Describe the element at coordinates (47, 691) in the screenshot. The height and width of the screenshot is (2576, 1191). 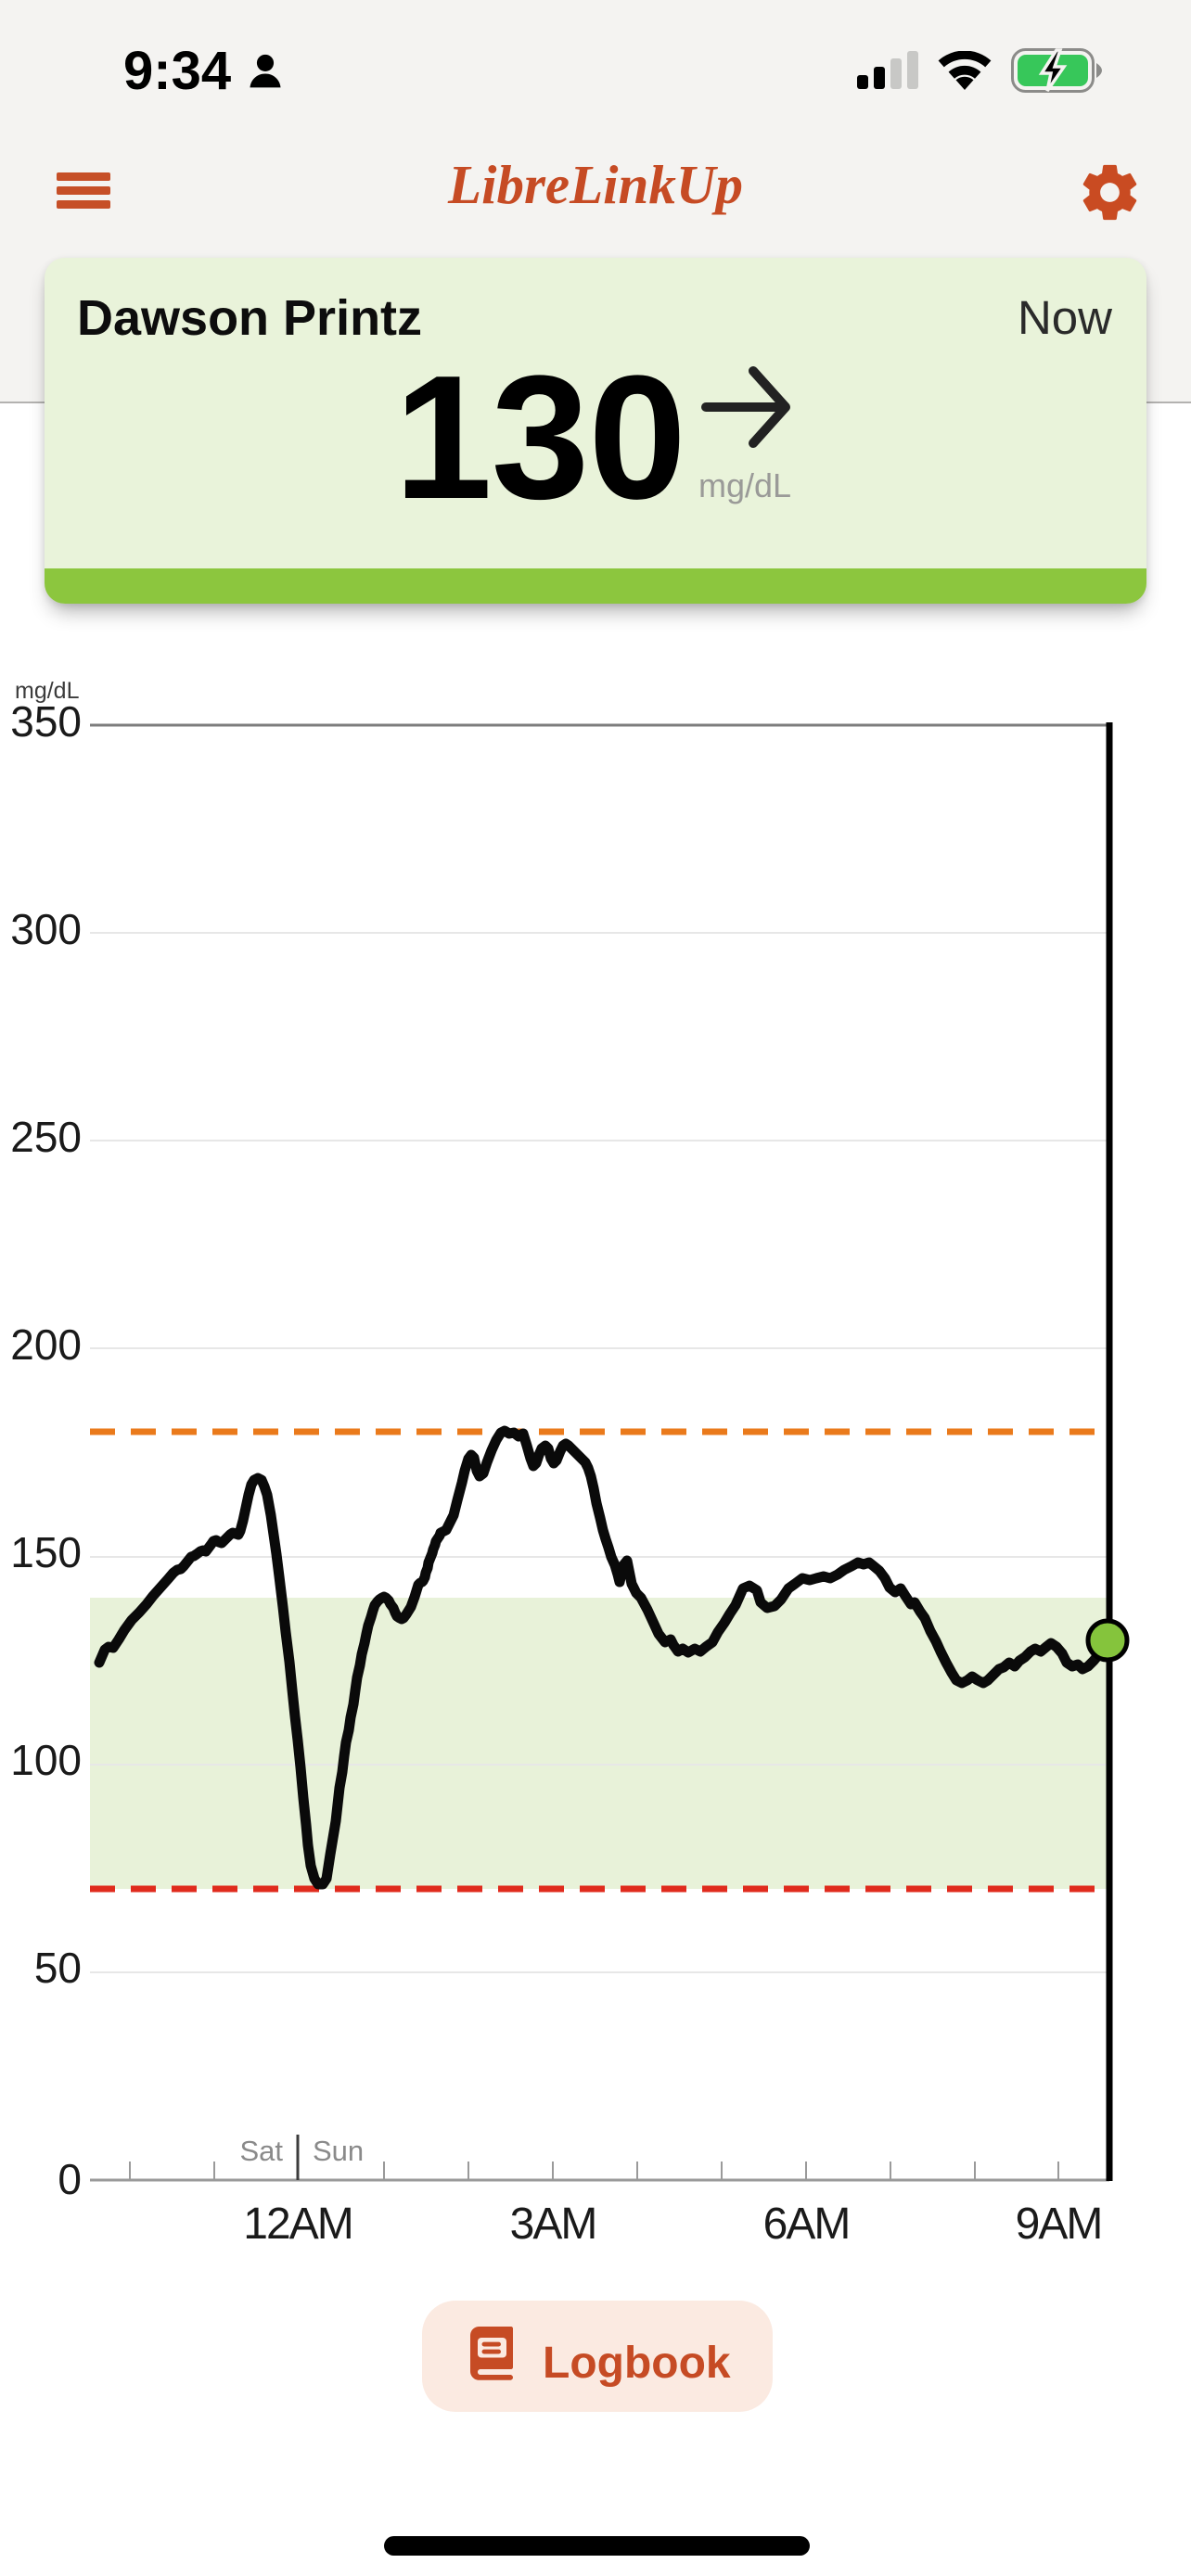
I see `svg-text: mg/dL` at that location.